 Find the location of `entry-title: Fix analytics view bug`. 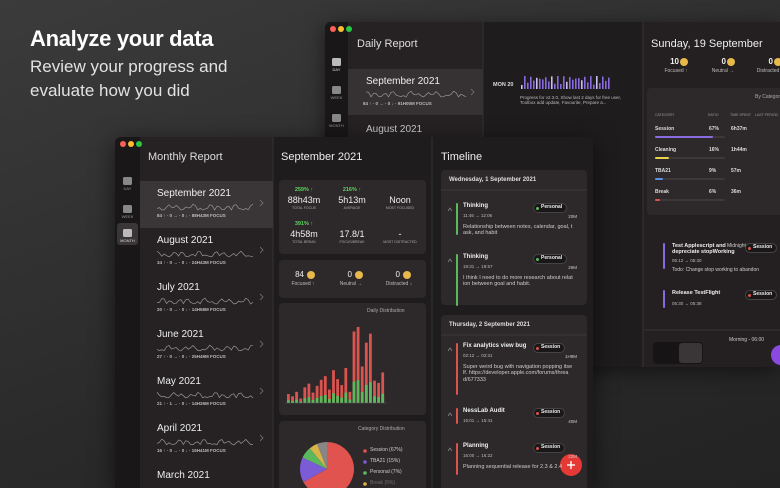

entry-title: Fix analytics view bug is located at coordinates (495, 346).